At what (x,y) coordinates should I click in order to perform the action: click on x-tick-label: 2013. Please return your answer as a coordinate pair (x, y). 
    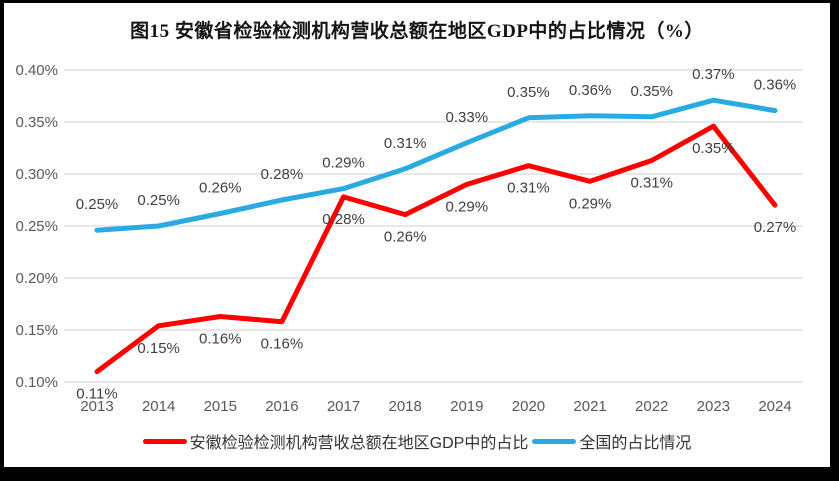
    Looking at the image, I should click on (96, 406).